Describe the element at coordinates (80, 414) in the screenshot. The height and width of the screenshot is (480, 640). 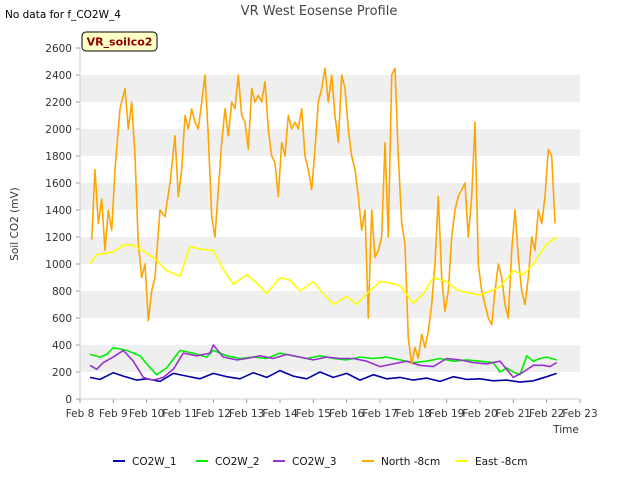
I see `x-tick-label: Feb 8` at that location.